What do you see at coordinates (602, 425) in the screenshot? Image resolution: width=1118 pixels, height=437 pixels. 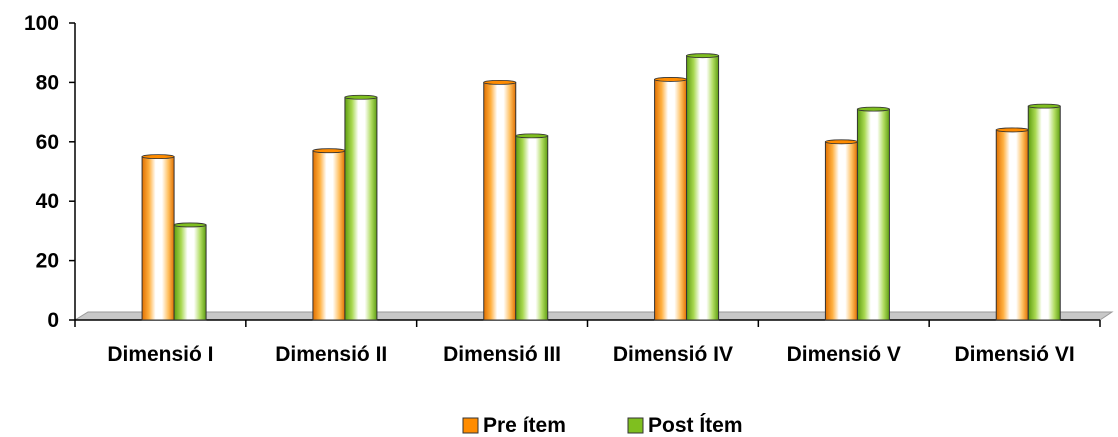 I see `legend: Pre ítem Post Ítem` at bounding box center [602, 425].